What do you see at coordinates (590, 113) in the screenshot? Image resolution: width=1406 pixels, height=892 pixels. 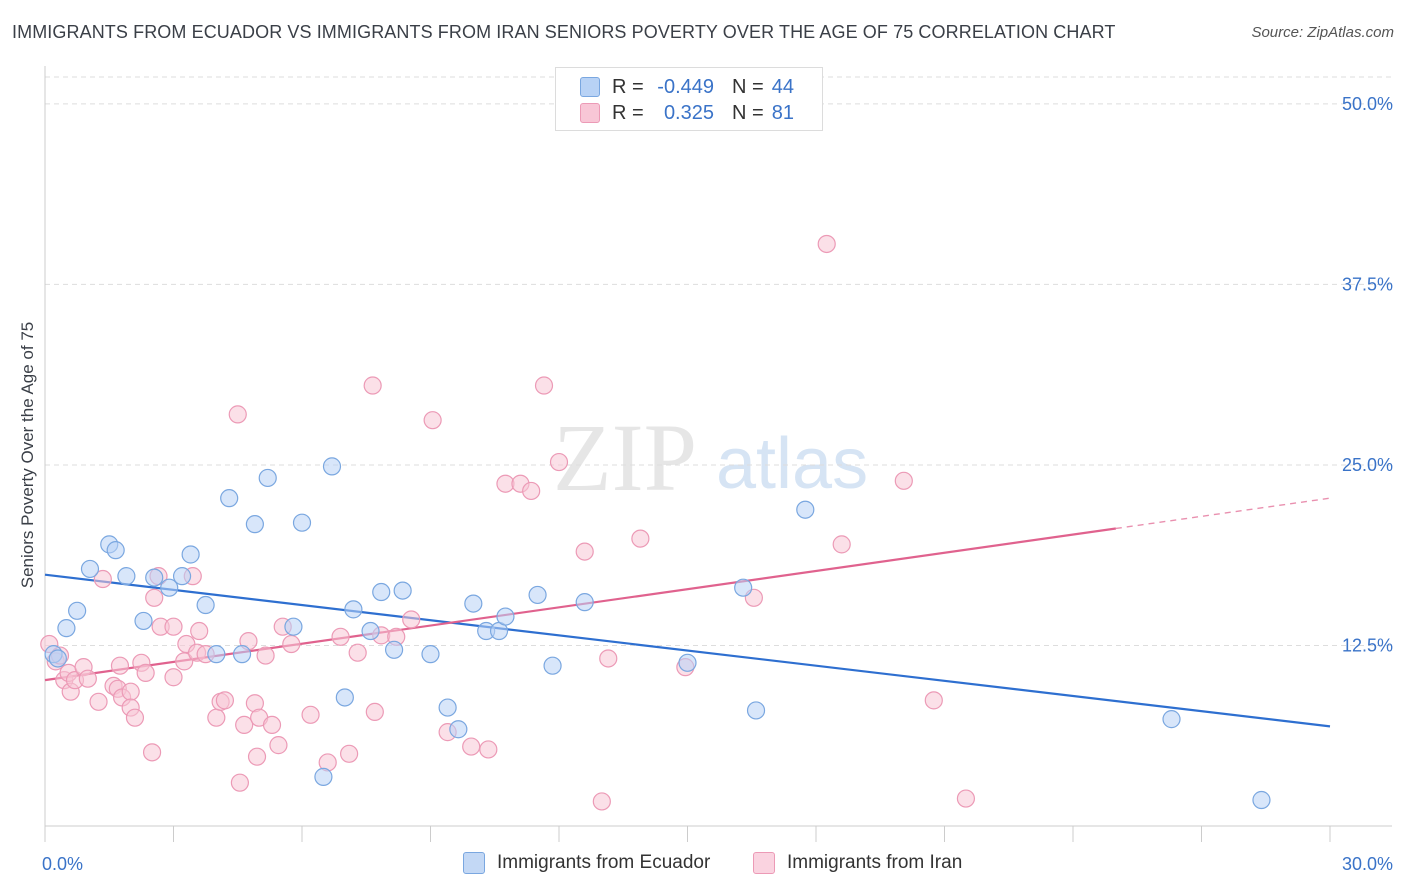 I see `iran-swatch` at bounding box center [590, 113].